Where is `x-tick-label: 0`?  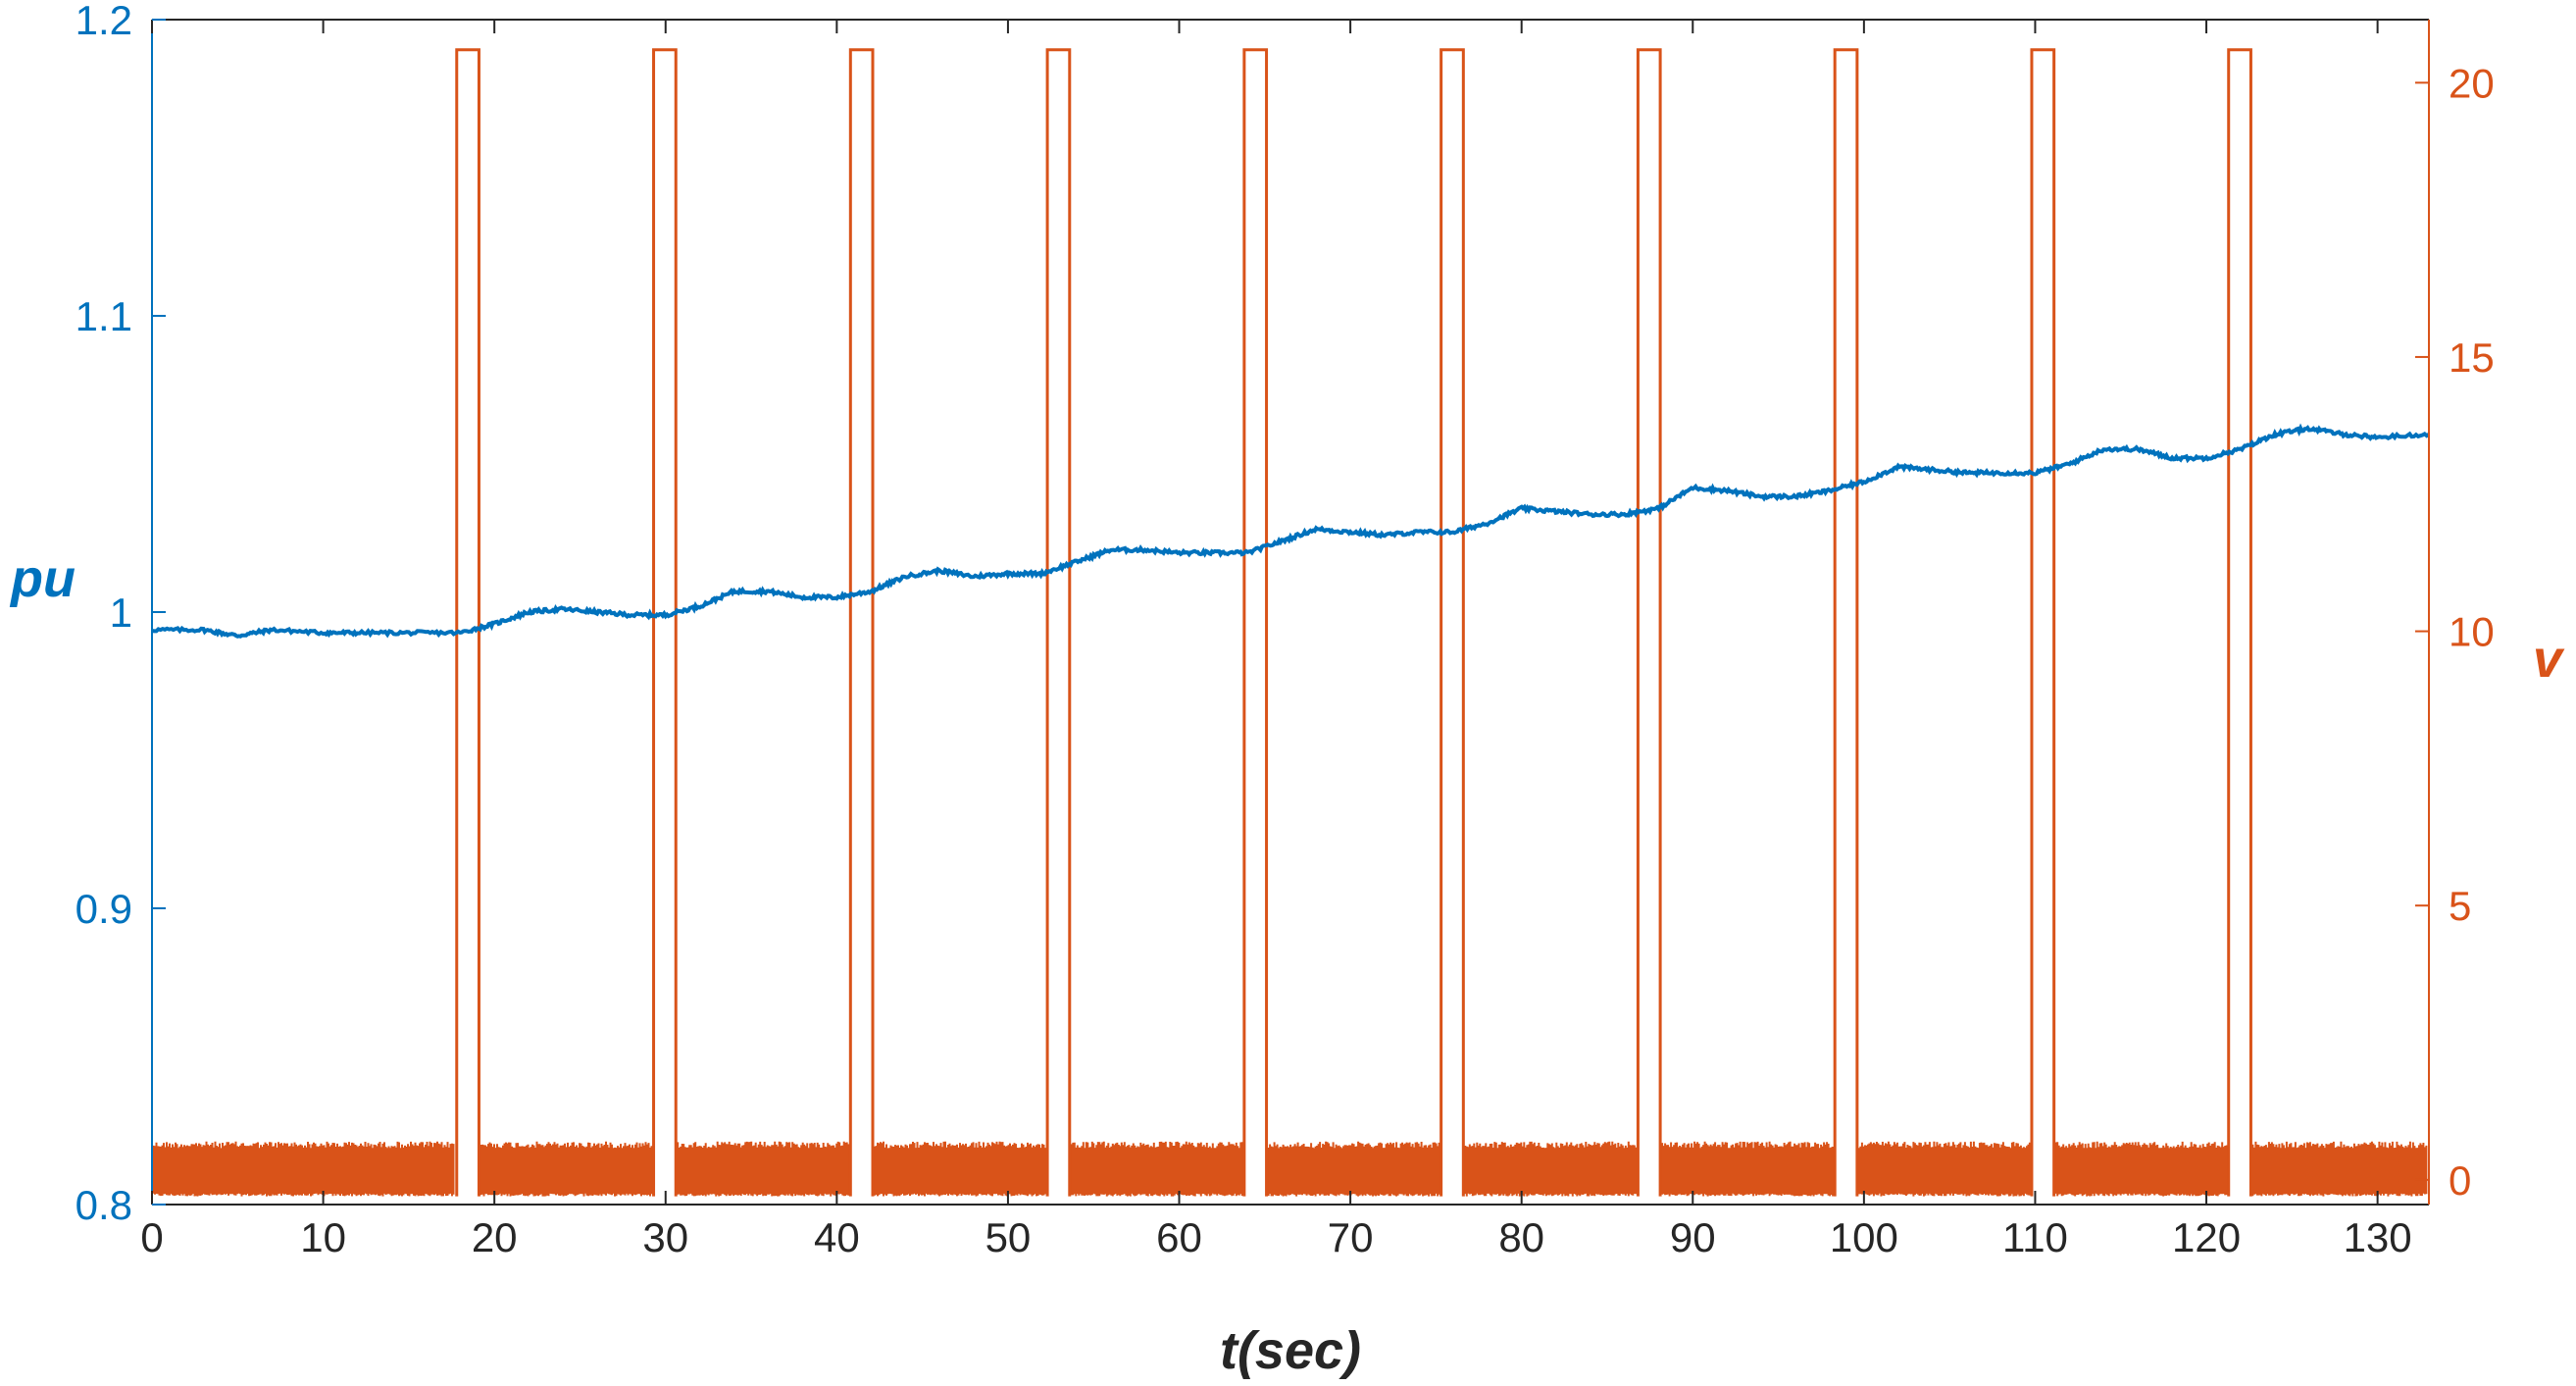 x-tick-label: 0 is located at coordinates (152, 1237).